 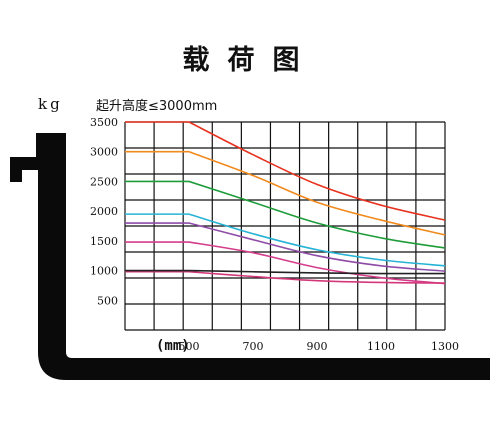 I want to click on x-tick-label: 1300, so click(x=445, y=346).